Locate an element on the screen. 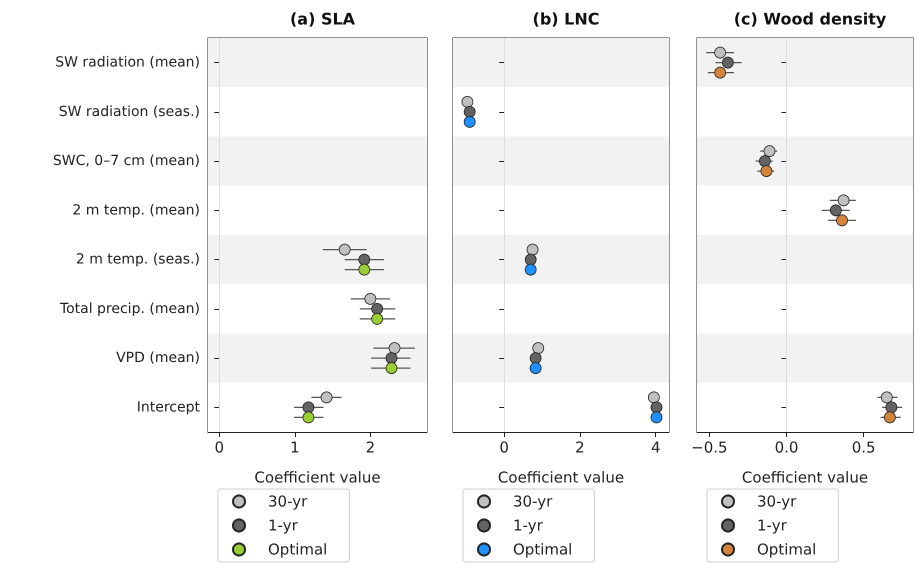 This screenshot has height=571, width=915. x-tick-label: −0.5 is located at coordinates (709, 447).